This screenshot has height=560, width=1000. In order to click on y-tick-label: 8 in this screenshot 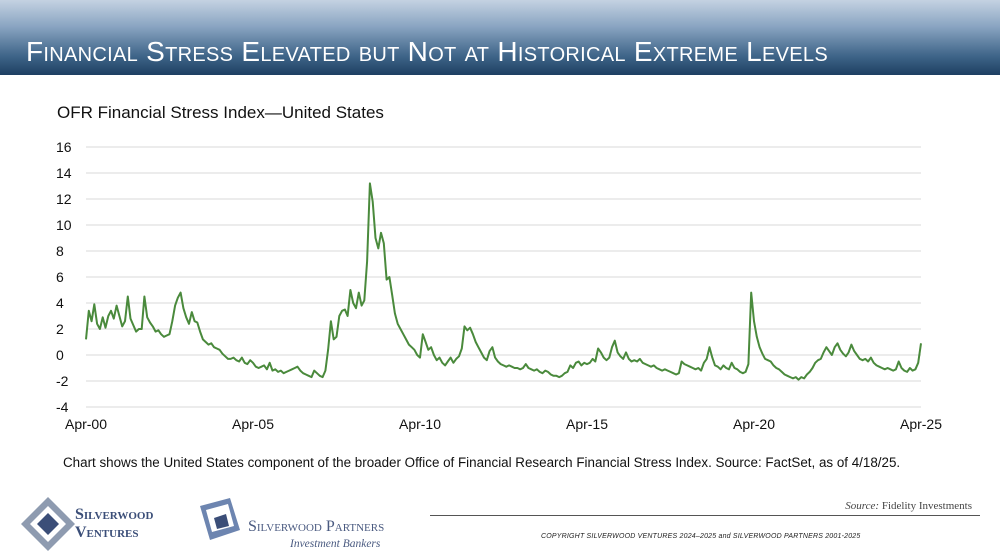, I will do `click(60, 251)`.